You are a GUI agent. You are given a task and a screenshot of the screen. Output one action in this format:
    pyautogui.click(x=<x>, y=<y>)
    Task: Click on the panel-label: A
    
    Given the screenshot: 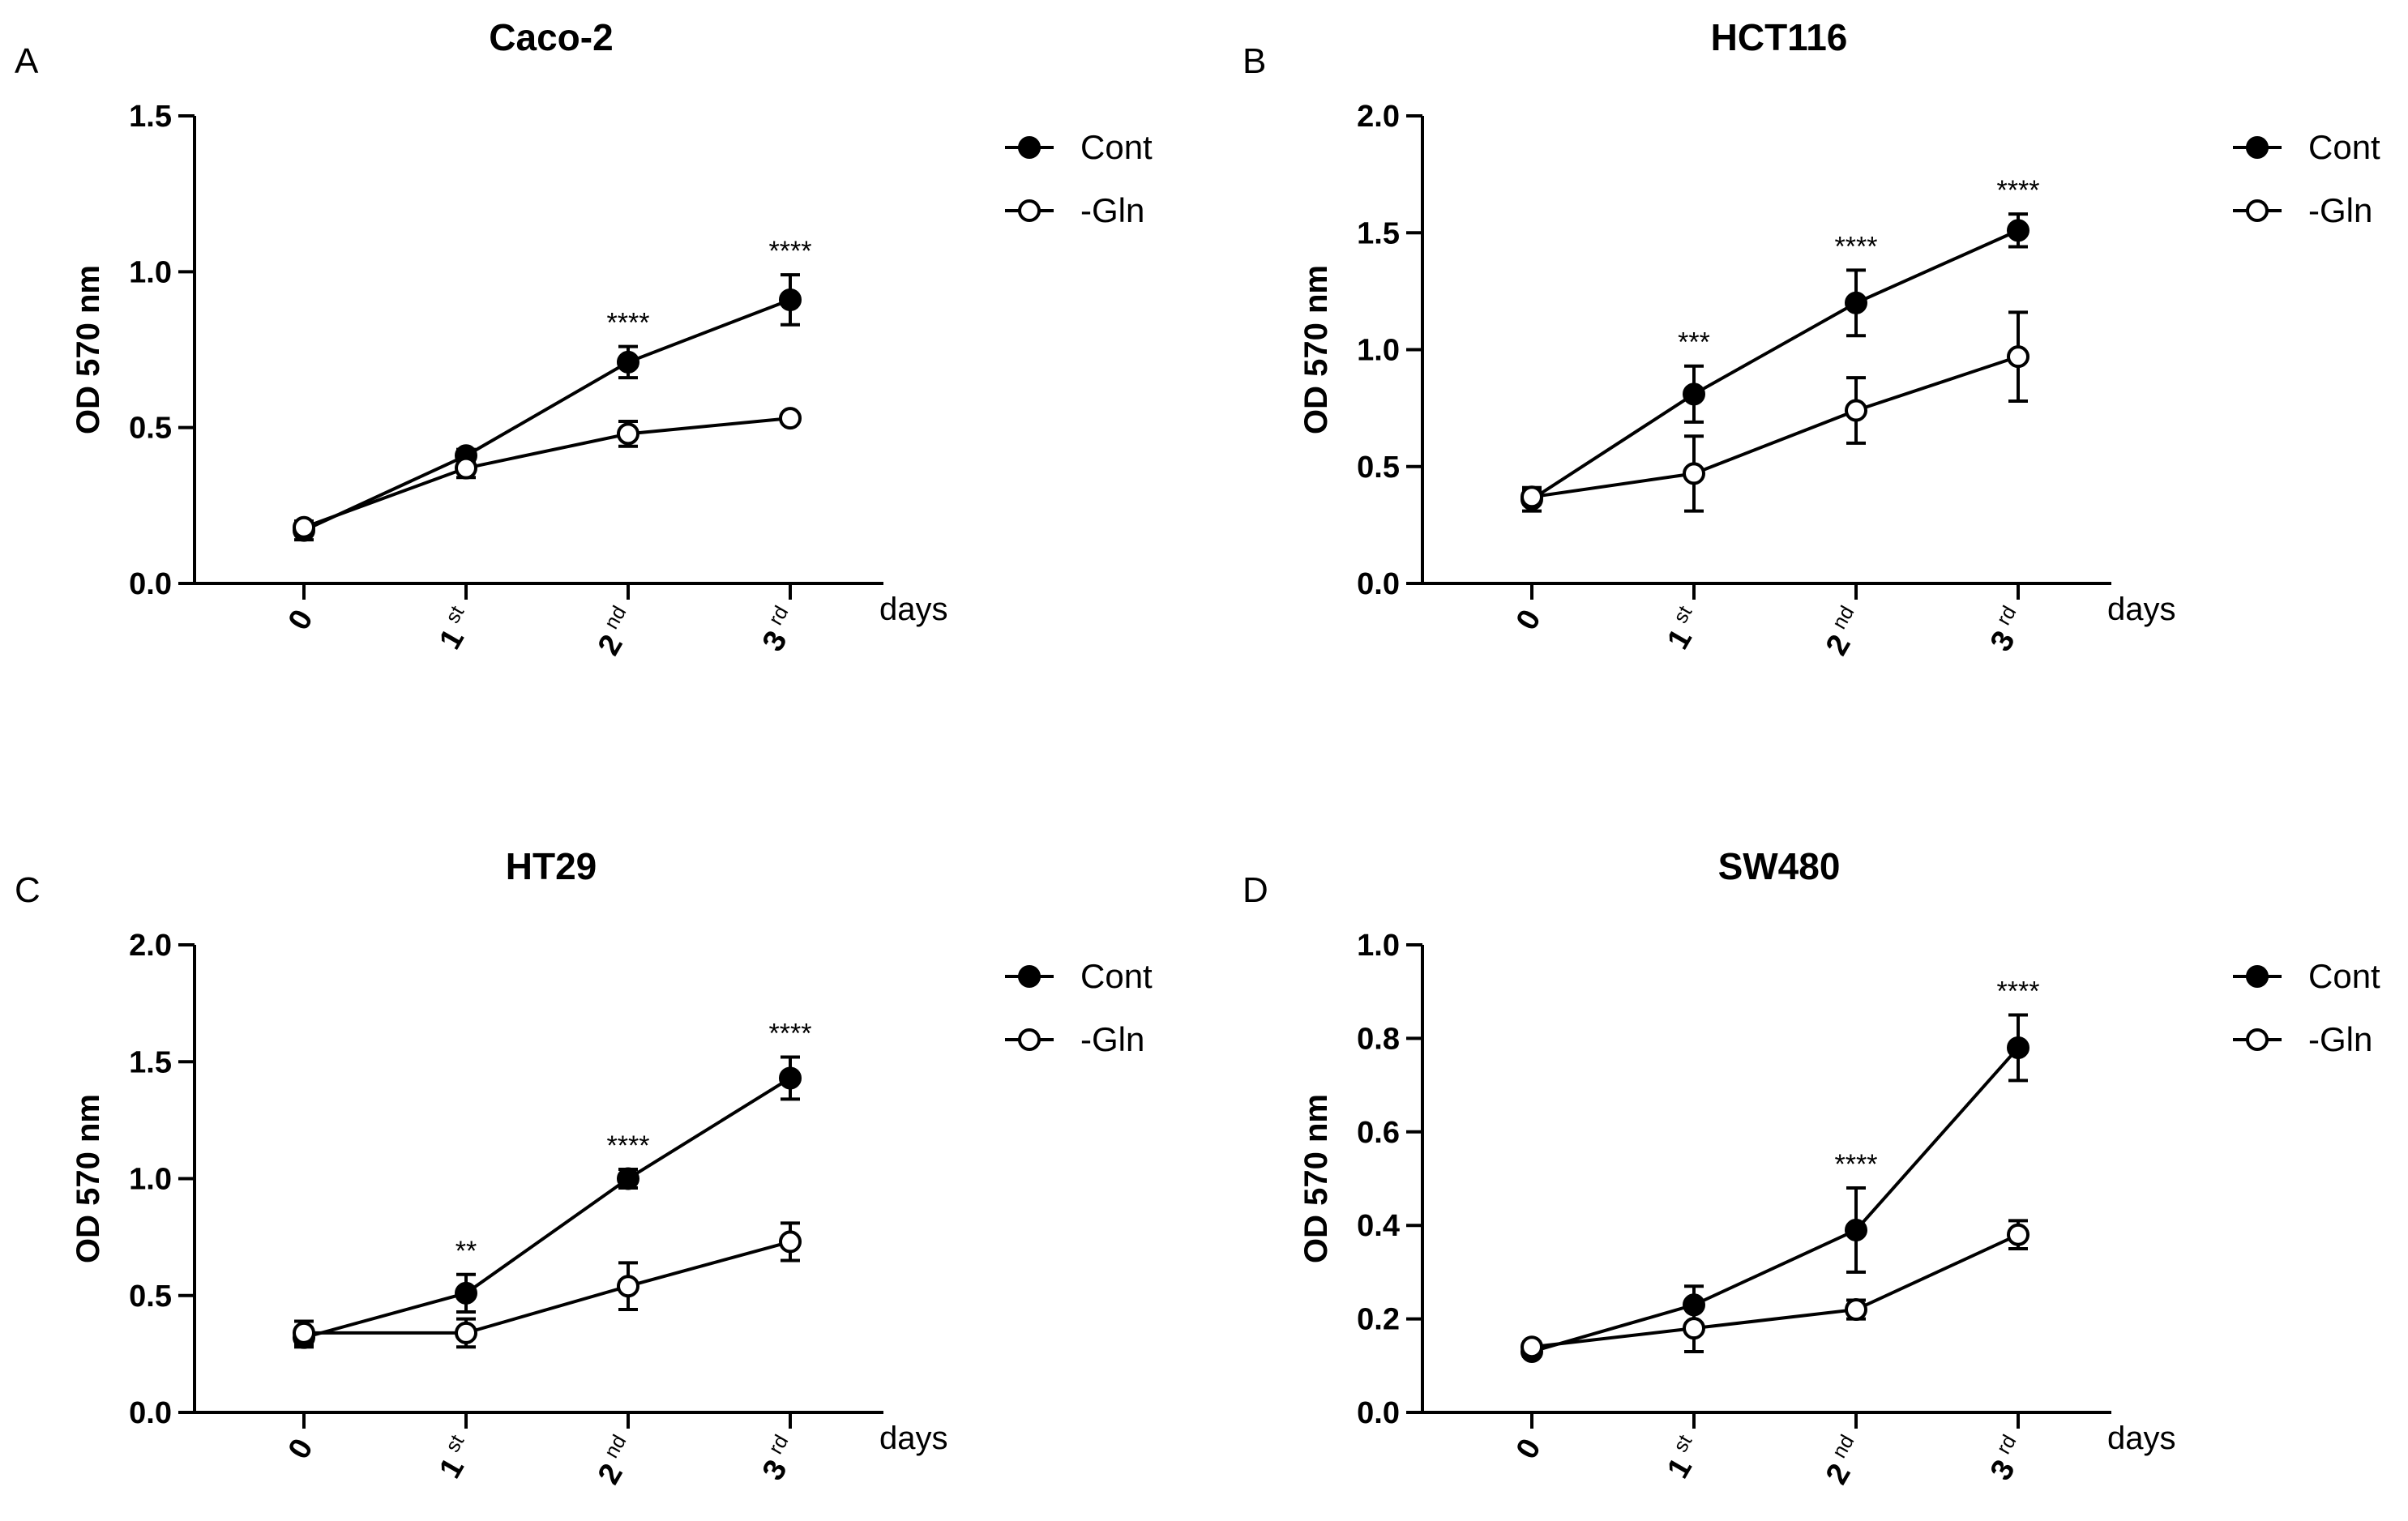 What is the action you would take?
    pyautogui.click(x=27, y=61)
    